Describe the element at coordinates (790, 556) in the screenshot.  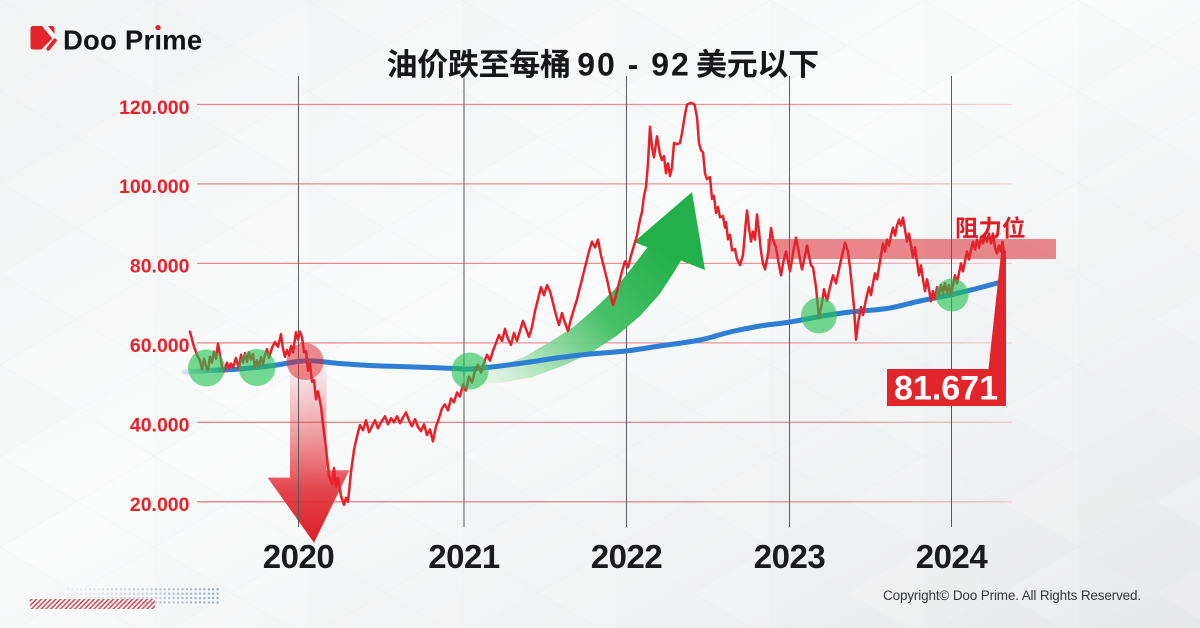
I see `svg-text: 2023` at that location.